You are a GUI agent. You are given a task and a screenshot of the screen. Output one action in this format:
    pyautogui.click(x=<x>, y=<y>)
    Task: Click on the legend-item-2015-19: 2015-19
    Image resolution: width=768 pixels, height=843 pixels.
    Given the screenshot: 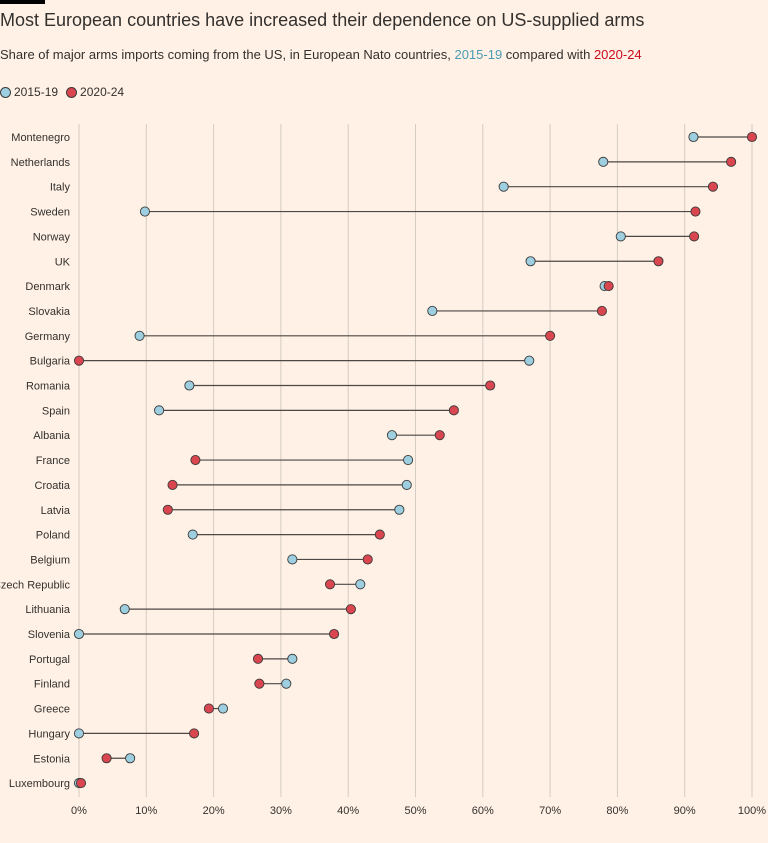 What is the action you would take?
    pyautogui.click(x=29, y=92)
    